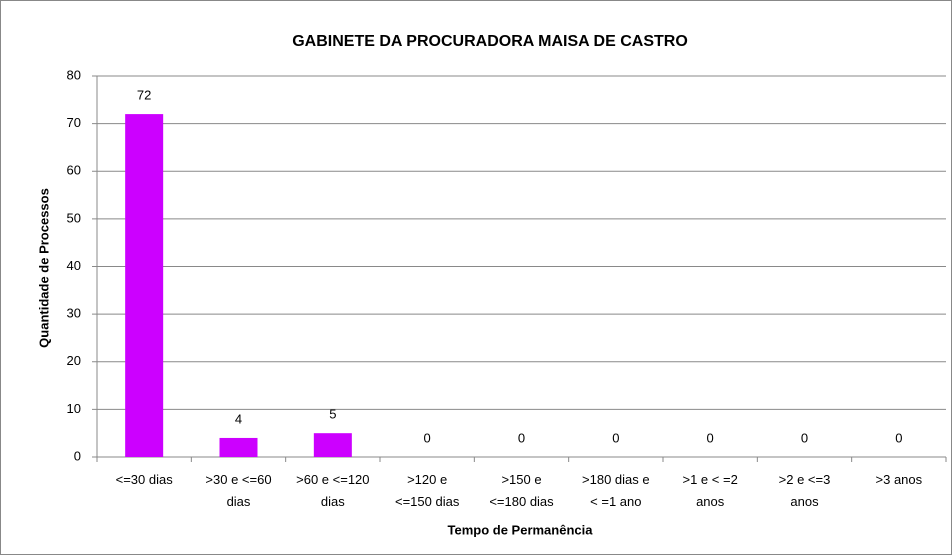 This screenshot has width=952, height=555. What do you see at coordinates (427, 490) in the screenshot?
I see `x-tick-label: >120 e <=150 dias` at bounding box center [427, 490].